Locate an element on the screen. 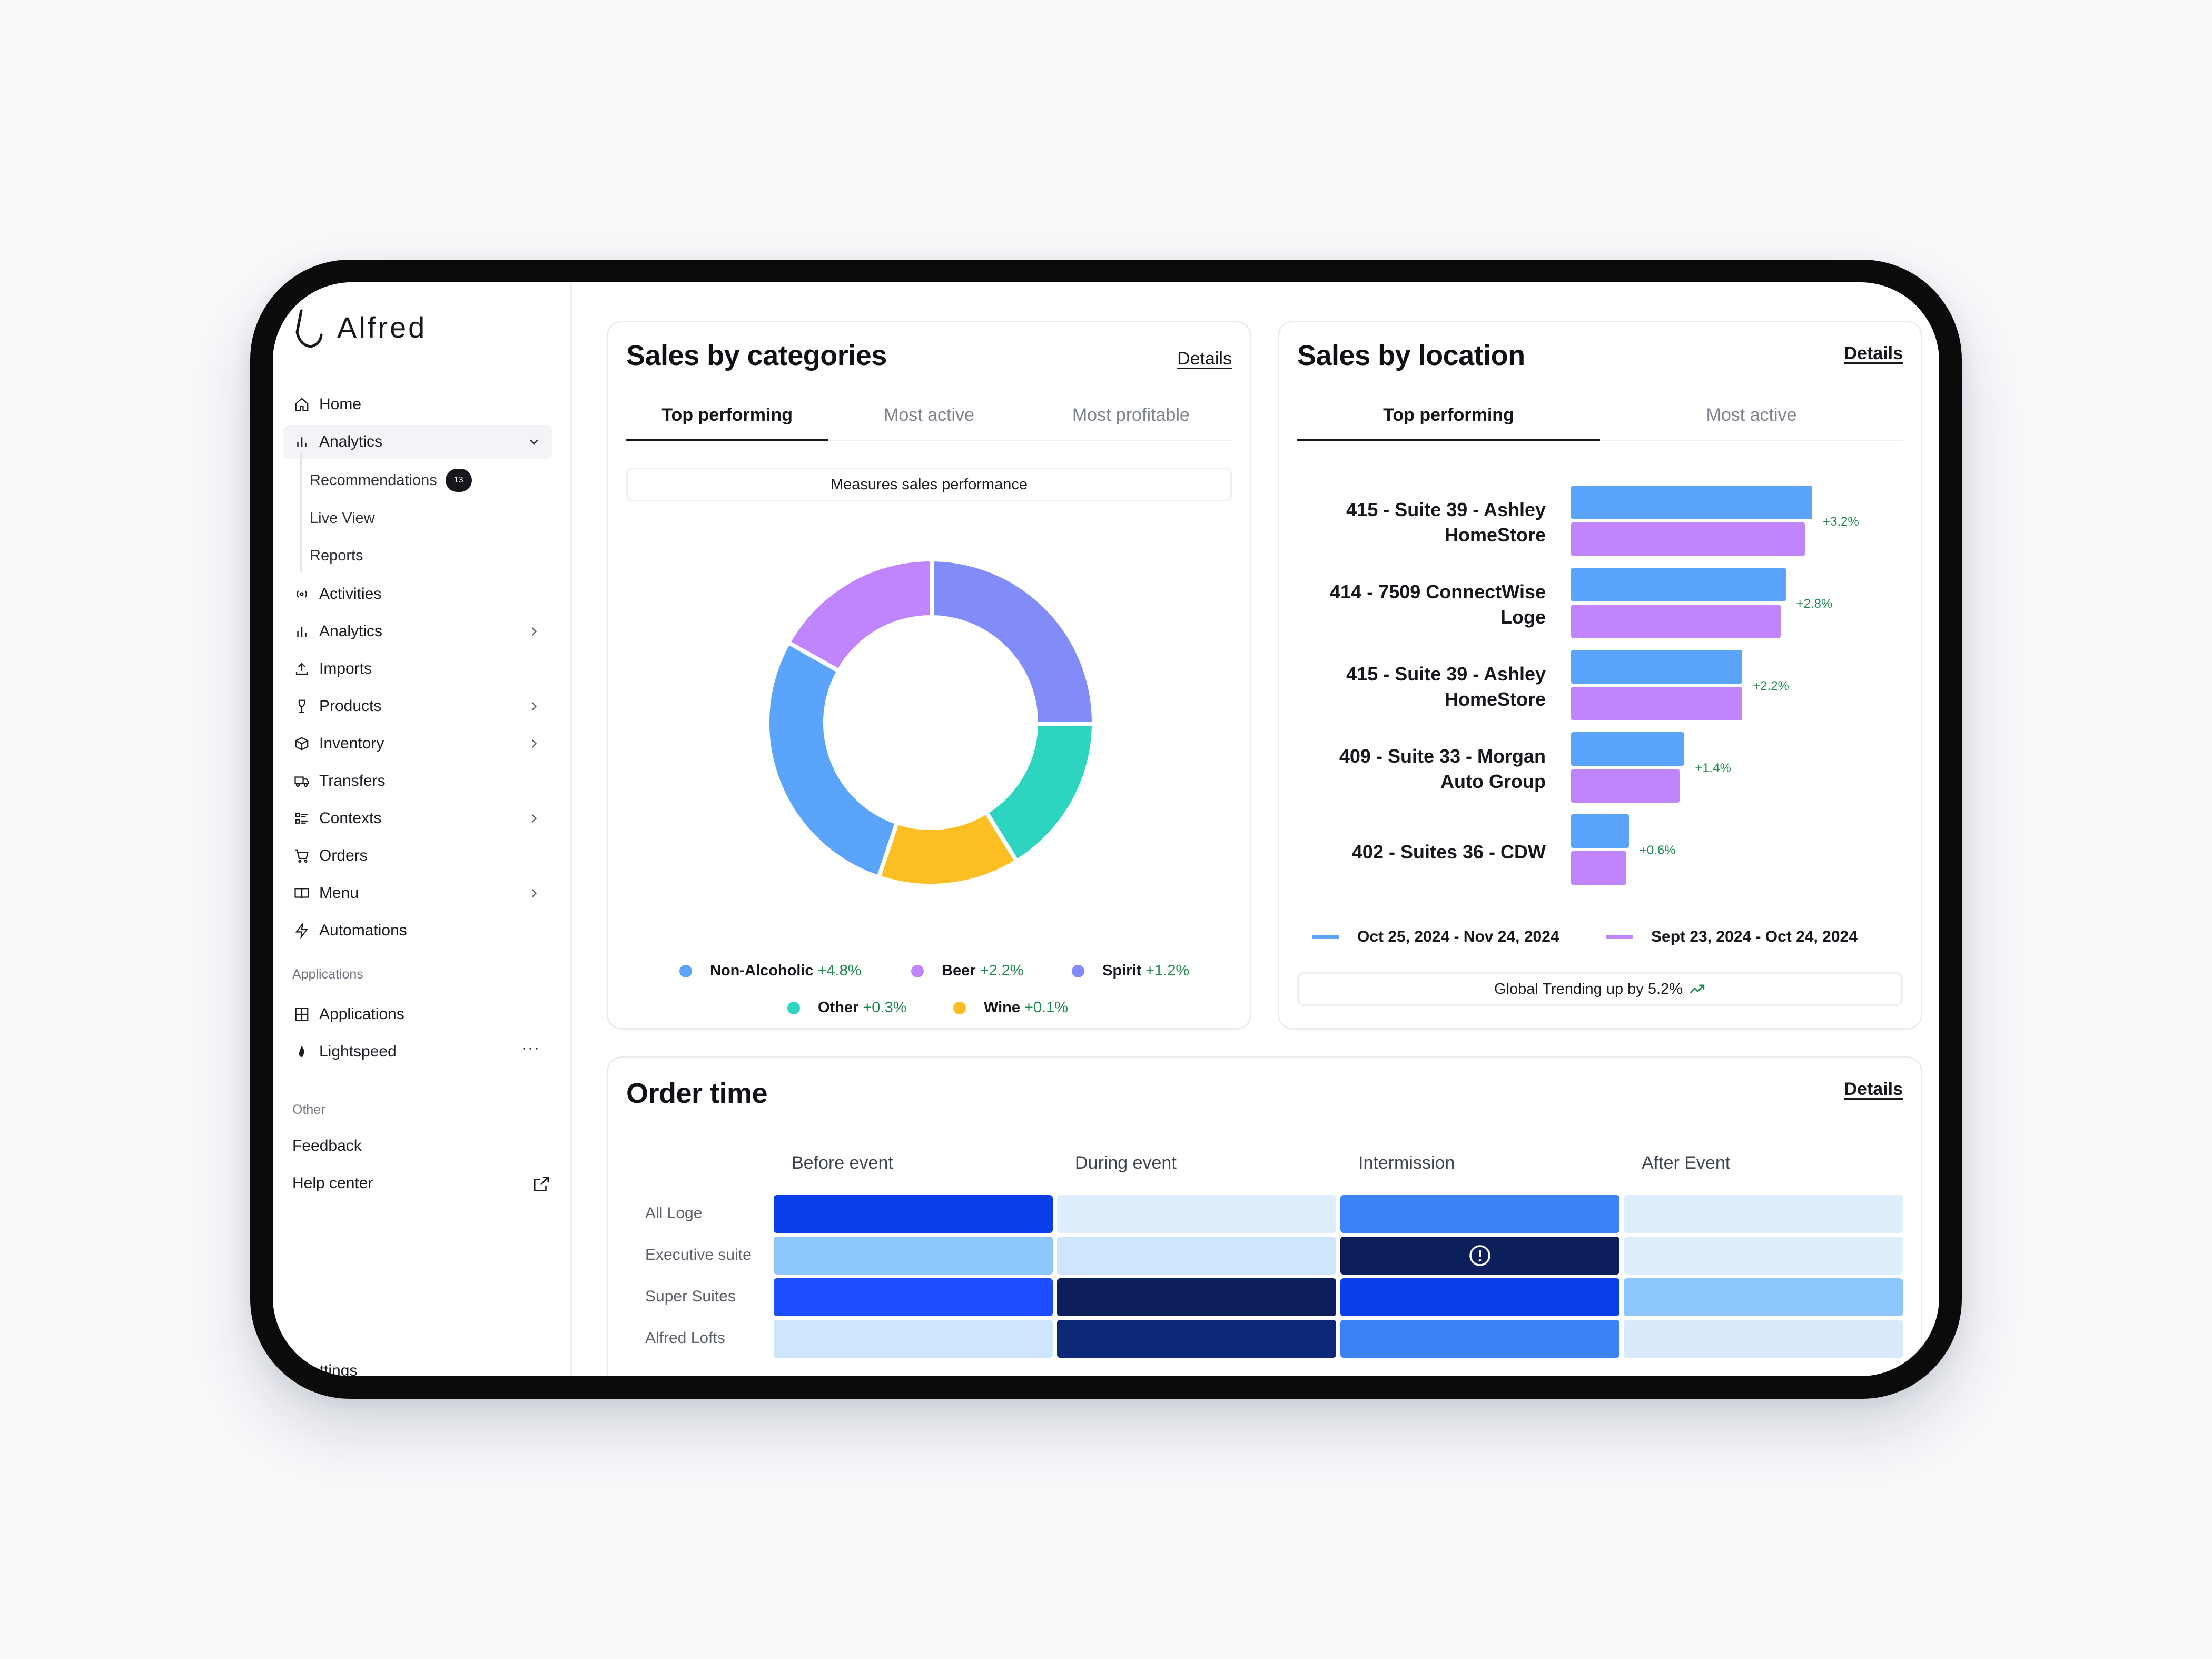 This screenshot has width=2212, height=1659. brand-logo: Alfred is located at coordinates (358, 327).